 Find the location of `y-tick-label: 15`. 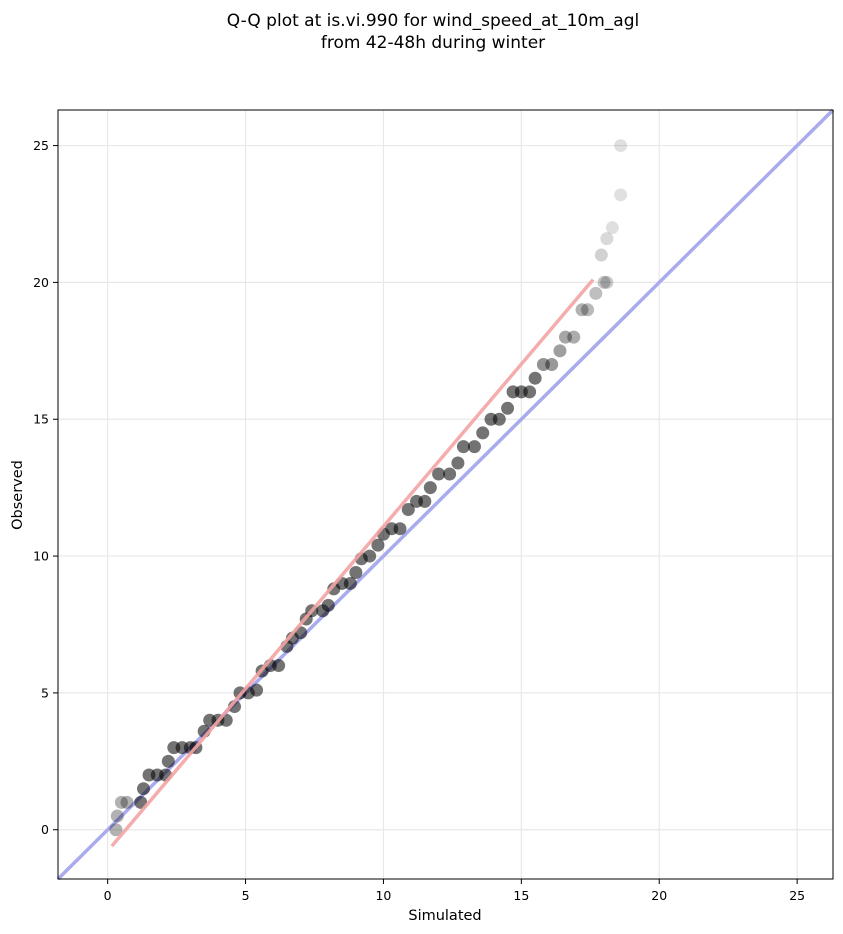

y-tick-label: 15 is located at coordinates (41, 419).